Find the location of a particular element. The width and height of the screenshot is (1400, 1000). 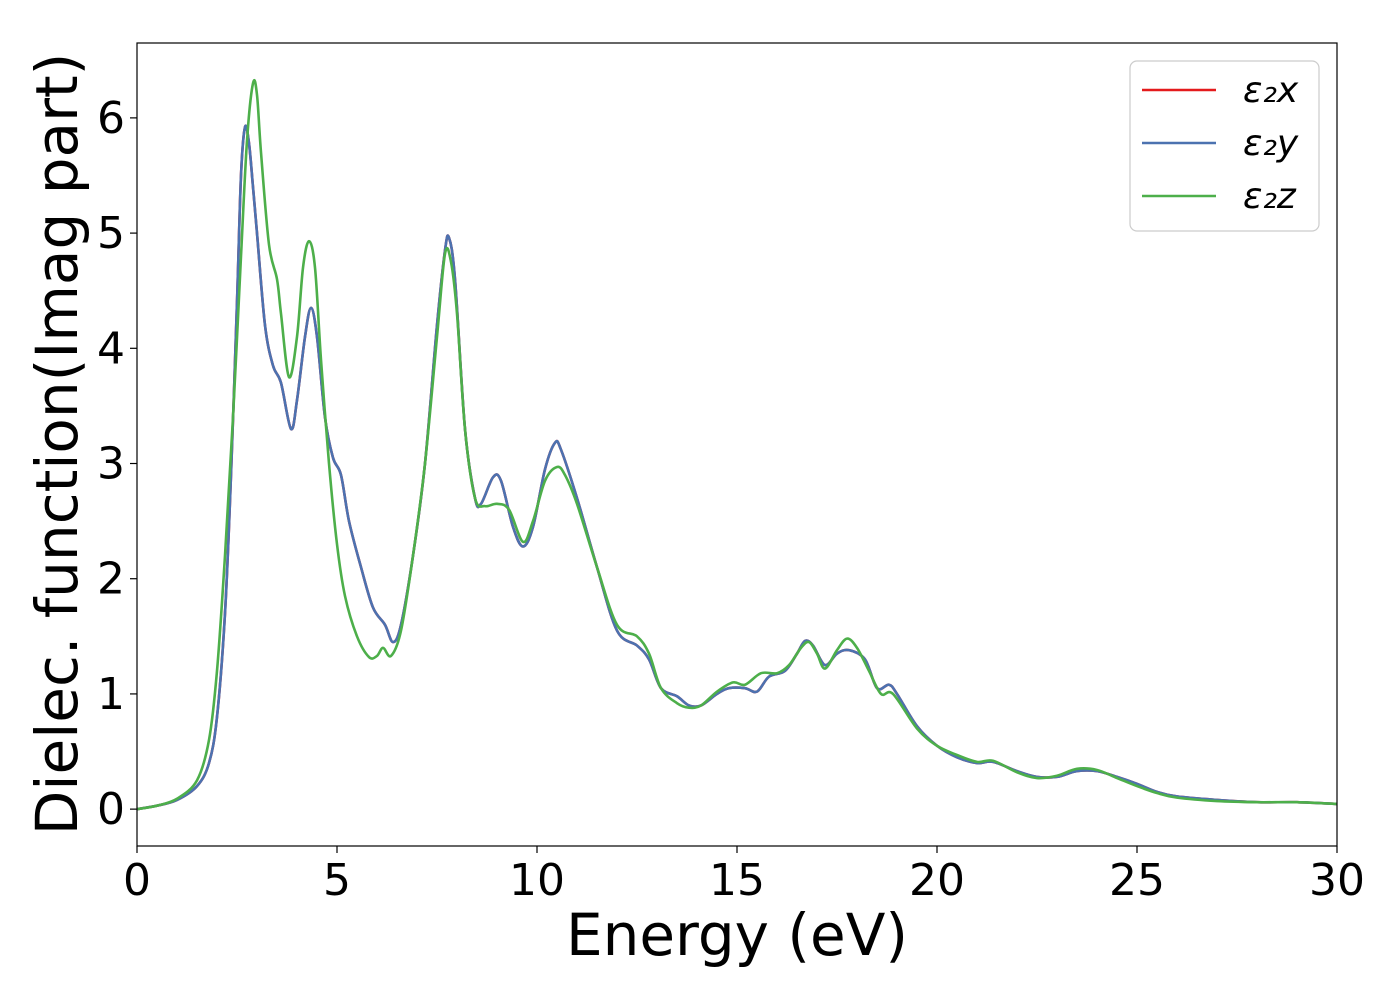

legend-box is located at coordinates (1224, 146).